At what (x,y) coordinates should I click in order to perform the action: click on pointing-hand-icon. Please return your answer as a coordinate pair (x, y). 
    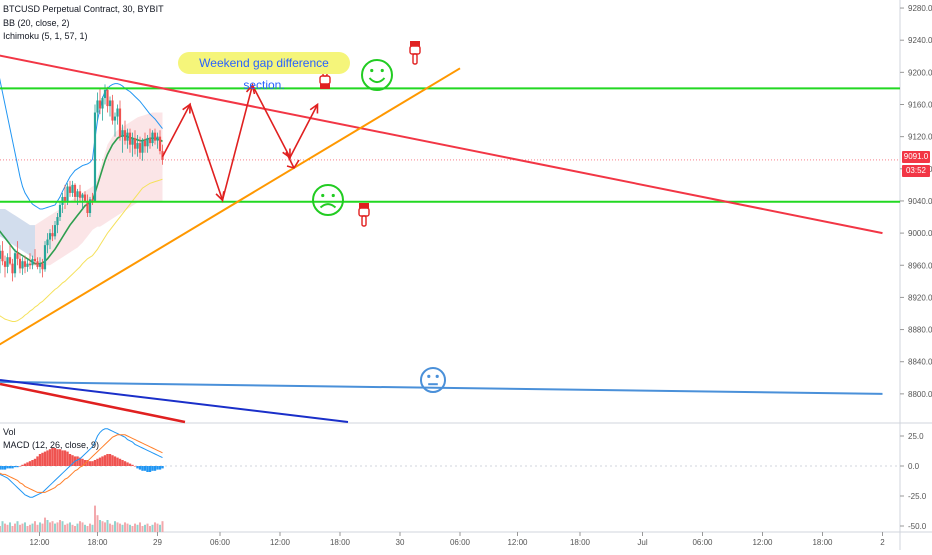
    Looking at the image, I should click on (415, 53).